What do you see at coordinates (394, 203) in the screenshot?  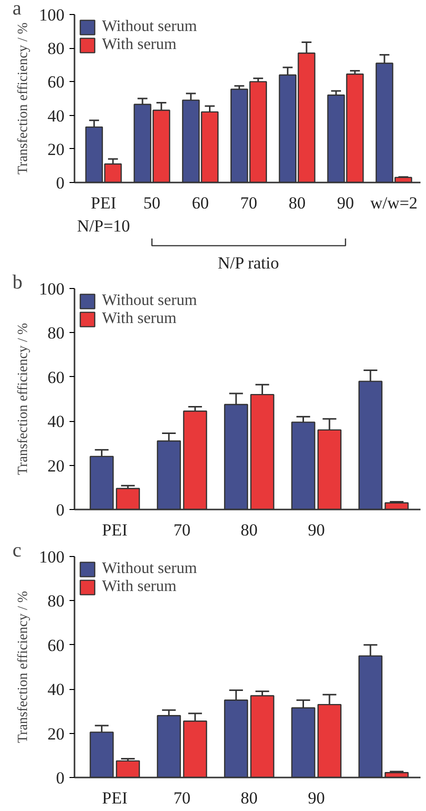 I see `x-tick-label: w/w=2` at bounding box center [394, 203].